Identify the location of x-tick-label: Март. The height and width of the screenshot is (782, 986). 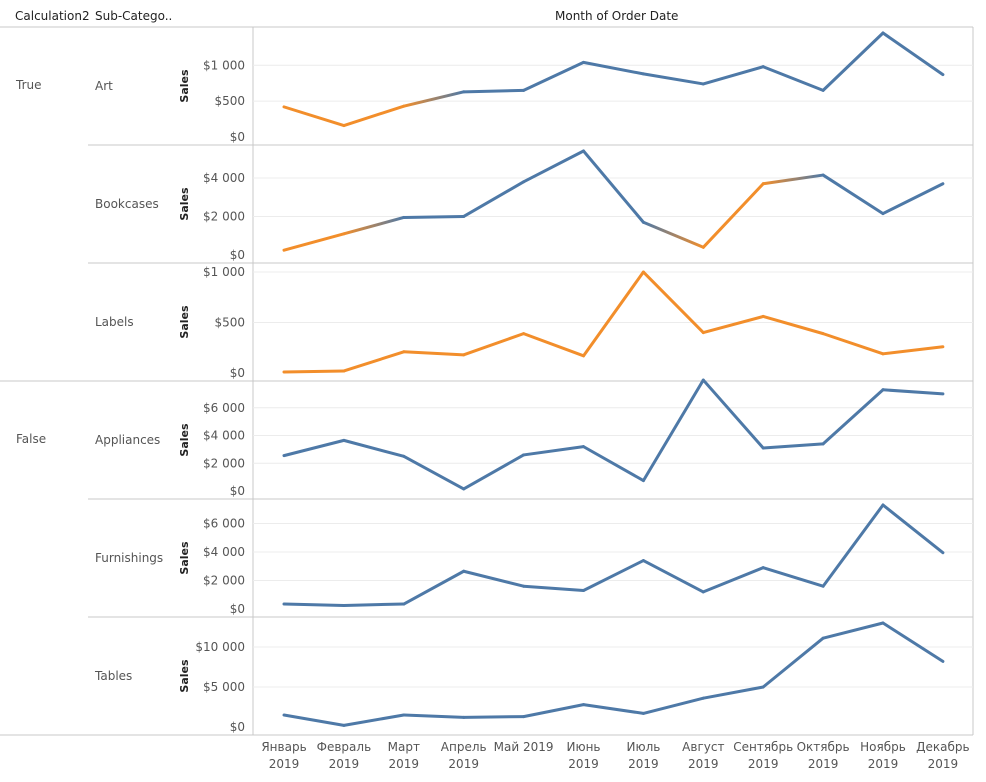
(404, 747).